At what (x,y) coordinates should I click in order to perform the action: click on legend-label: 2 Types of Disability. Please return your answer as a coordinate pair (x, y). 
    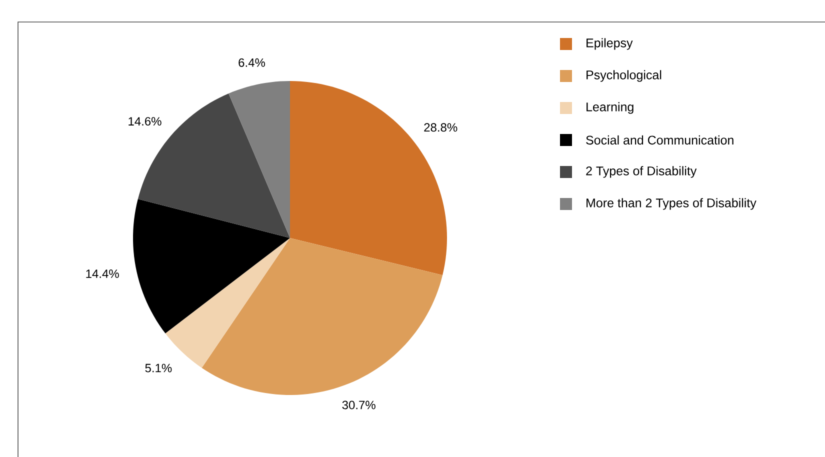
    Looking at the image, I should click on (641, 172).